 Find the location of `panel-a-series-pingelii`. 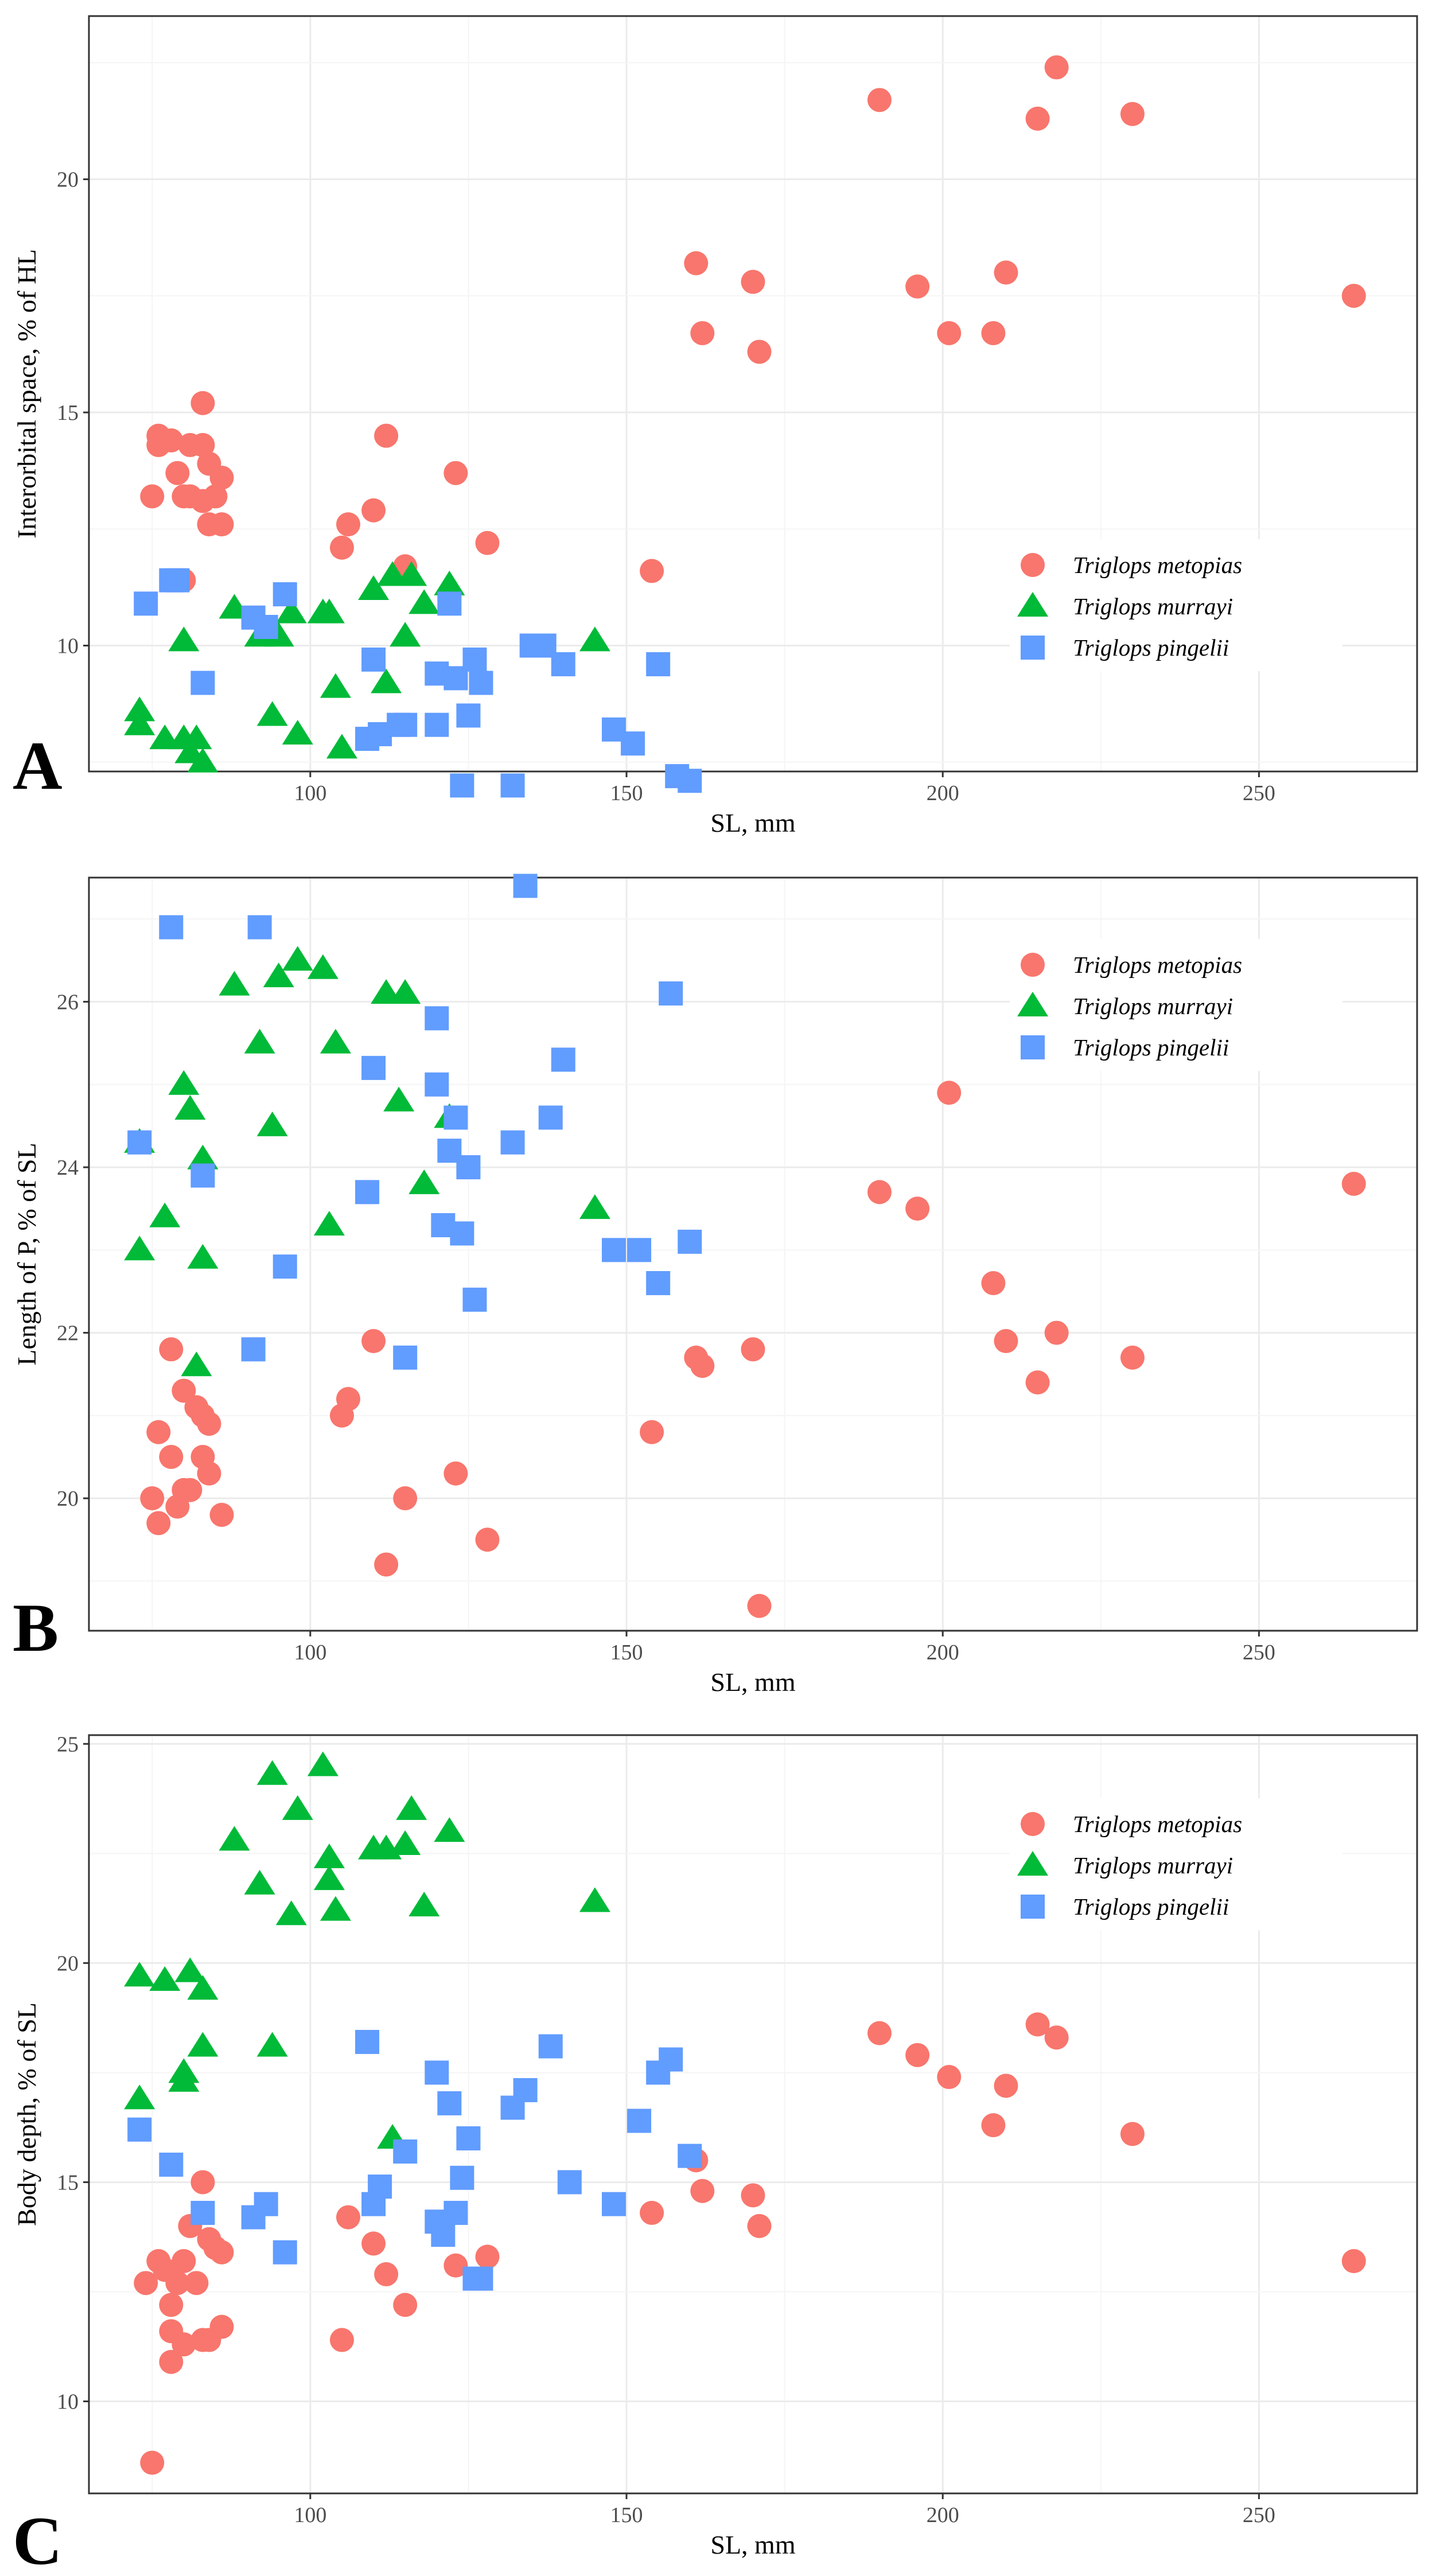

panel-a-series-pingelii is located at coordinates (418, 683).